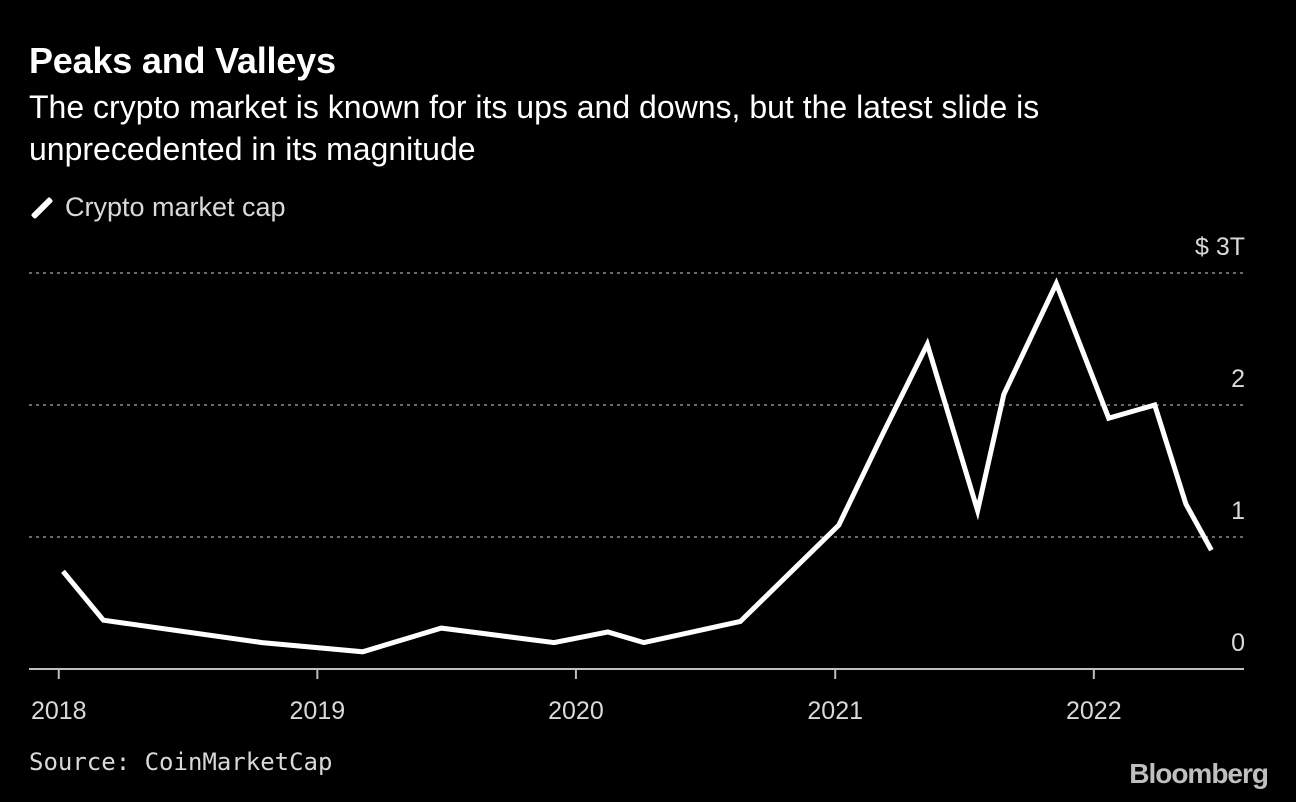  Describe the element at coordinates (1094, 711) in the screenshot. I see `x-tick-label: 2022` at that location.